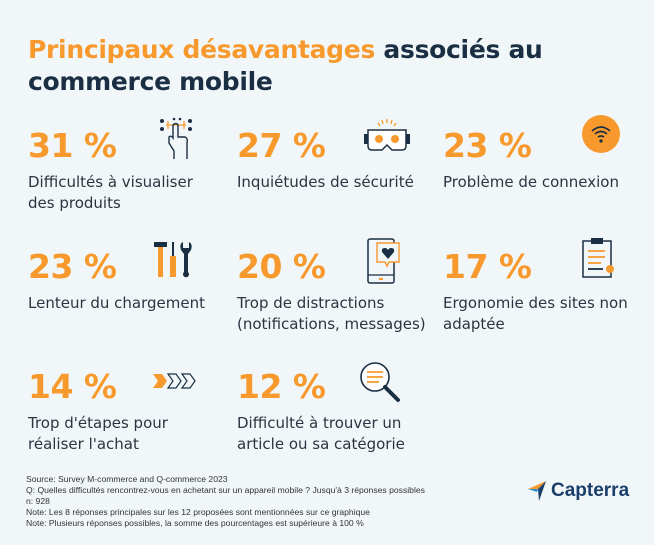 The width and height of the screenshot is (654, 545). I want to click on vr-headset-icon, so click(387, 135).